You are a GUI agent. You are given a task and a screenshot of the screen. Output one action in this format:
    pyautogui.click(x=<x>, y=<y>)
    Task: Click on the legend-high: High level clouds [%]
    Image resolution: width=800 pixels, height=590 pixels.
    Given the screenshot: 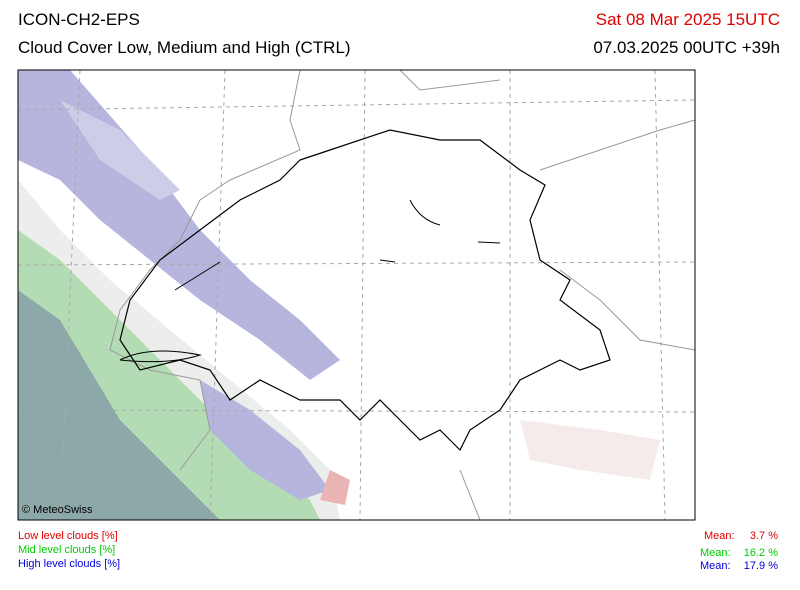 What is the action you would take?
    pyautogui.click(x=69, y=564)
    